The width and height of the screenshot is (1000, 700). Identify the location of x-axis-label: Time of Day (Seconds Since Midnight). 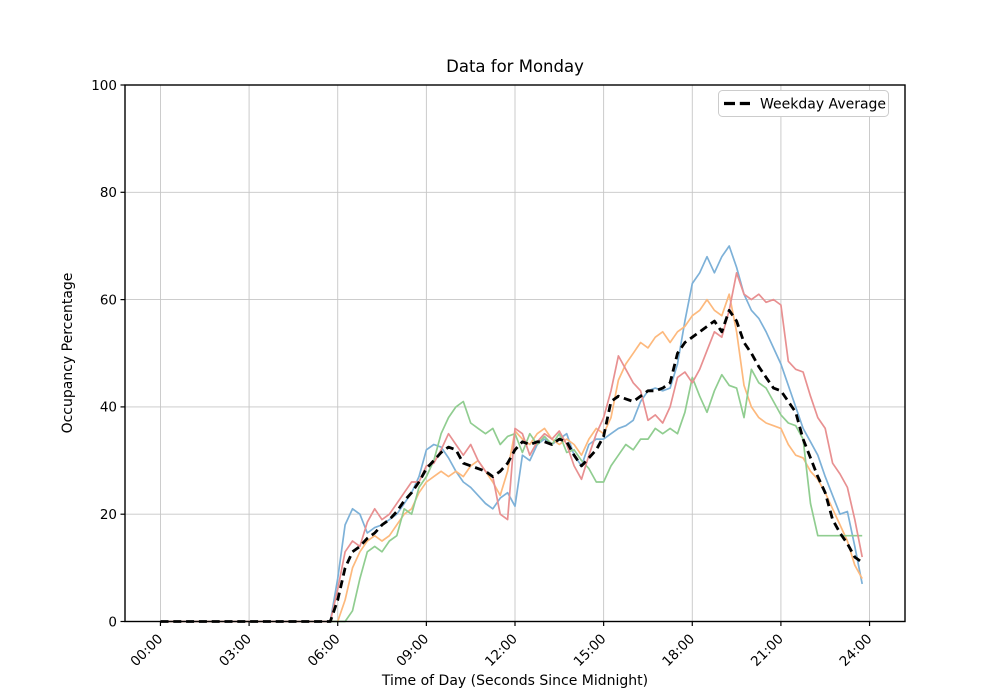
(514, 681).